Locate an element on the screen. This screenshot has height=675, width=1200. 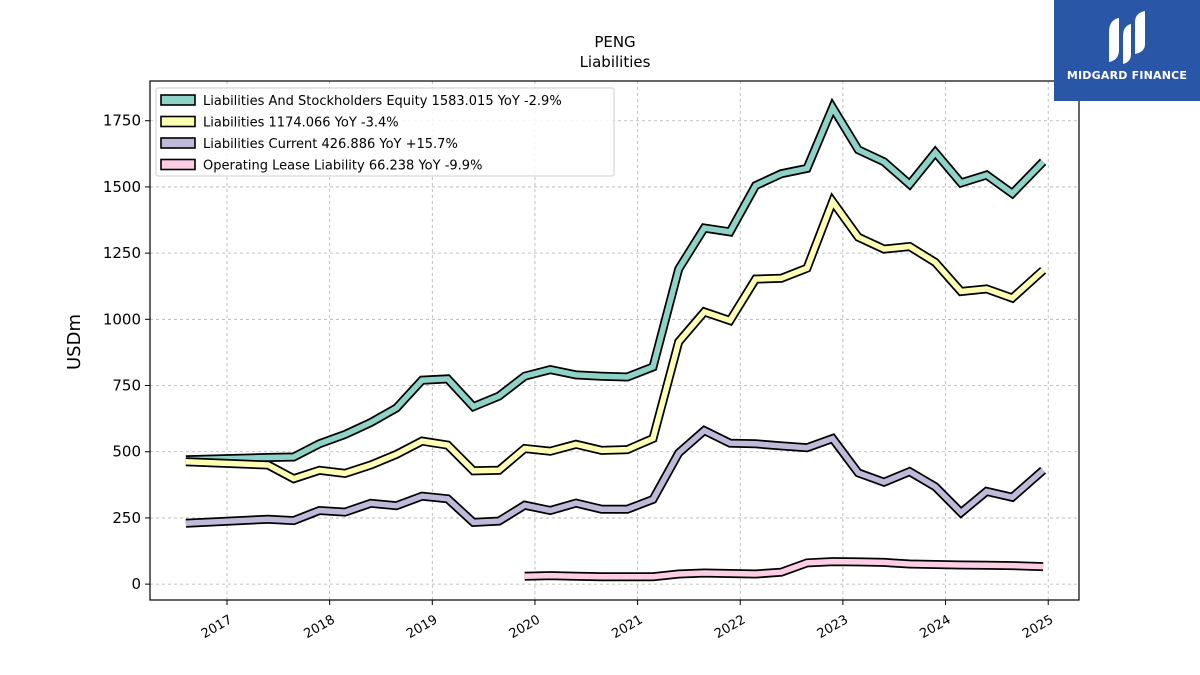
x-tick-label: 2021 is located at coordinates (627, 627).